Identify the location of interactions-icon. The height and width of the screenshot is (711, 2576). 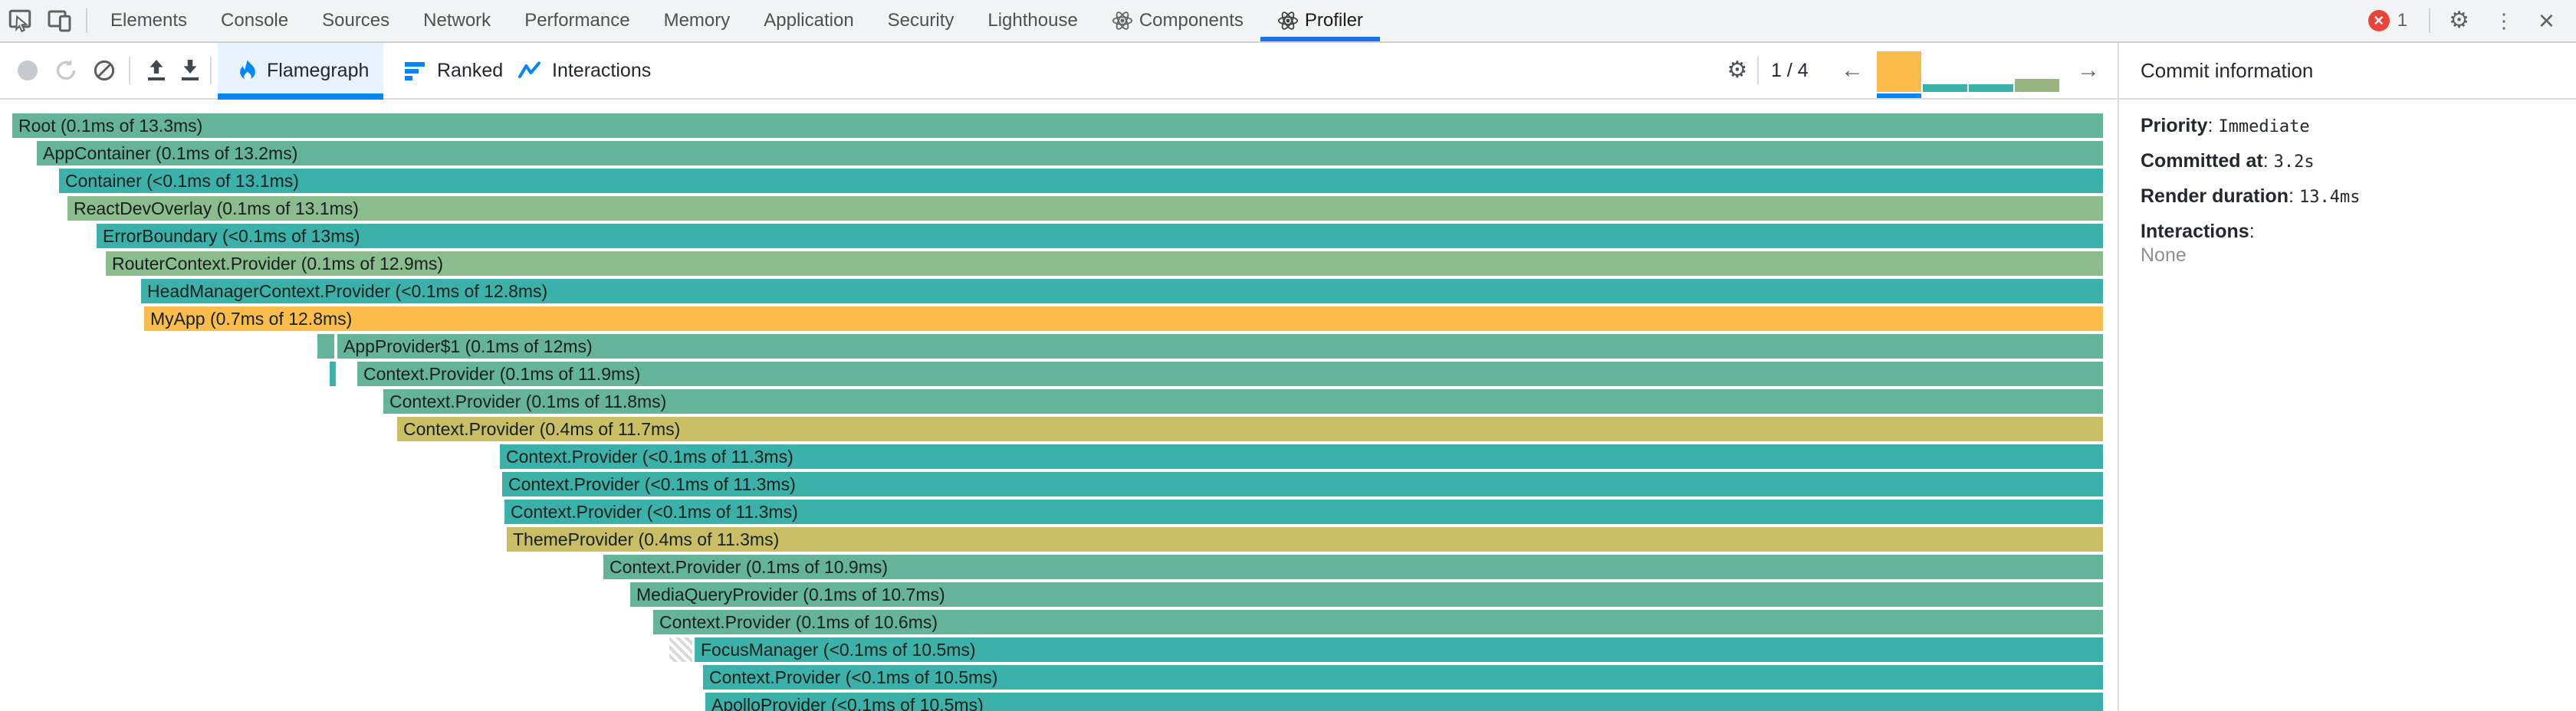
(529, 70).